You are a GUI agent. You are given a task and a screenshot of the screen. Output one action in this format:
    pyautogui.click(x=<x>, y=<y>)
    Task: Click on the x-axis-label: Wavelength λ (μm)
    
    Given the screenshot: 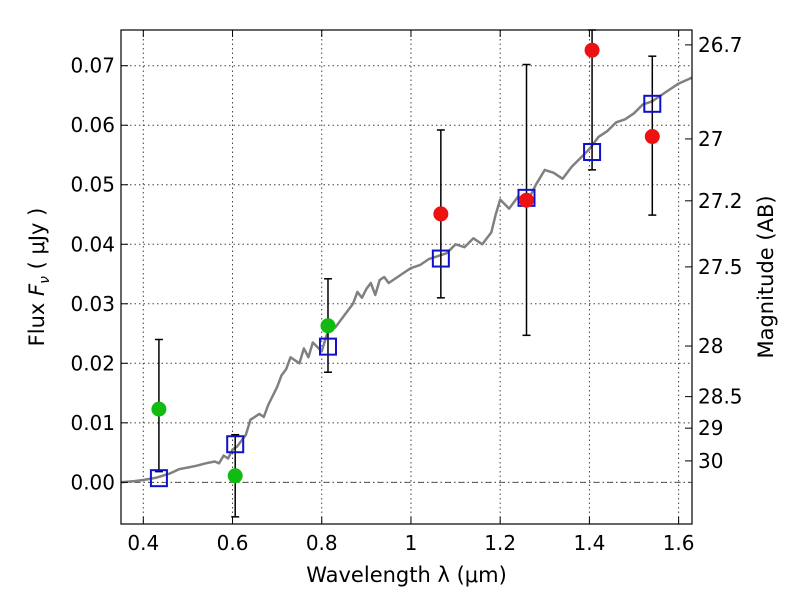 What is the action you would take?
    pyautogui.click(x=406, y=575)
    